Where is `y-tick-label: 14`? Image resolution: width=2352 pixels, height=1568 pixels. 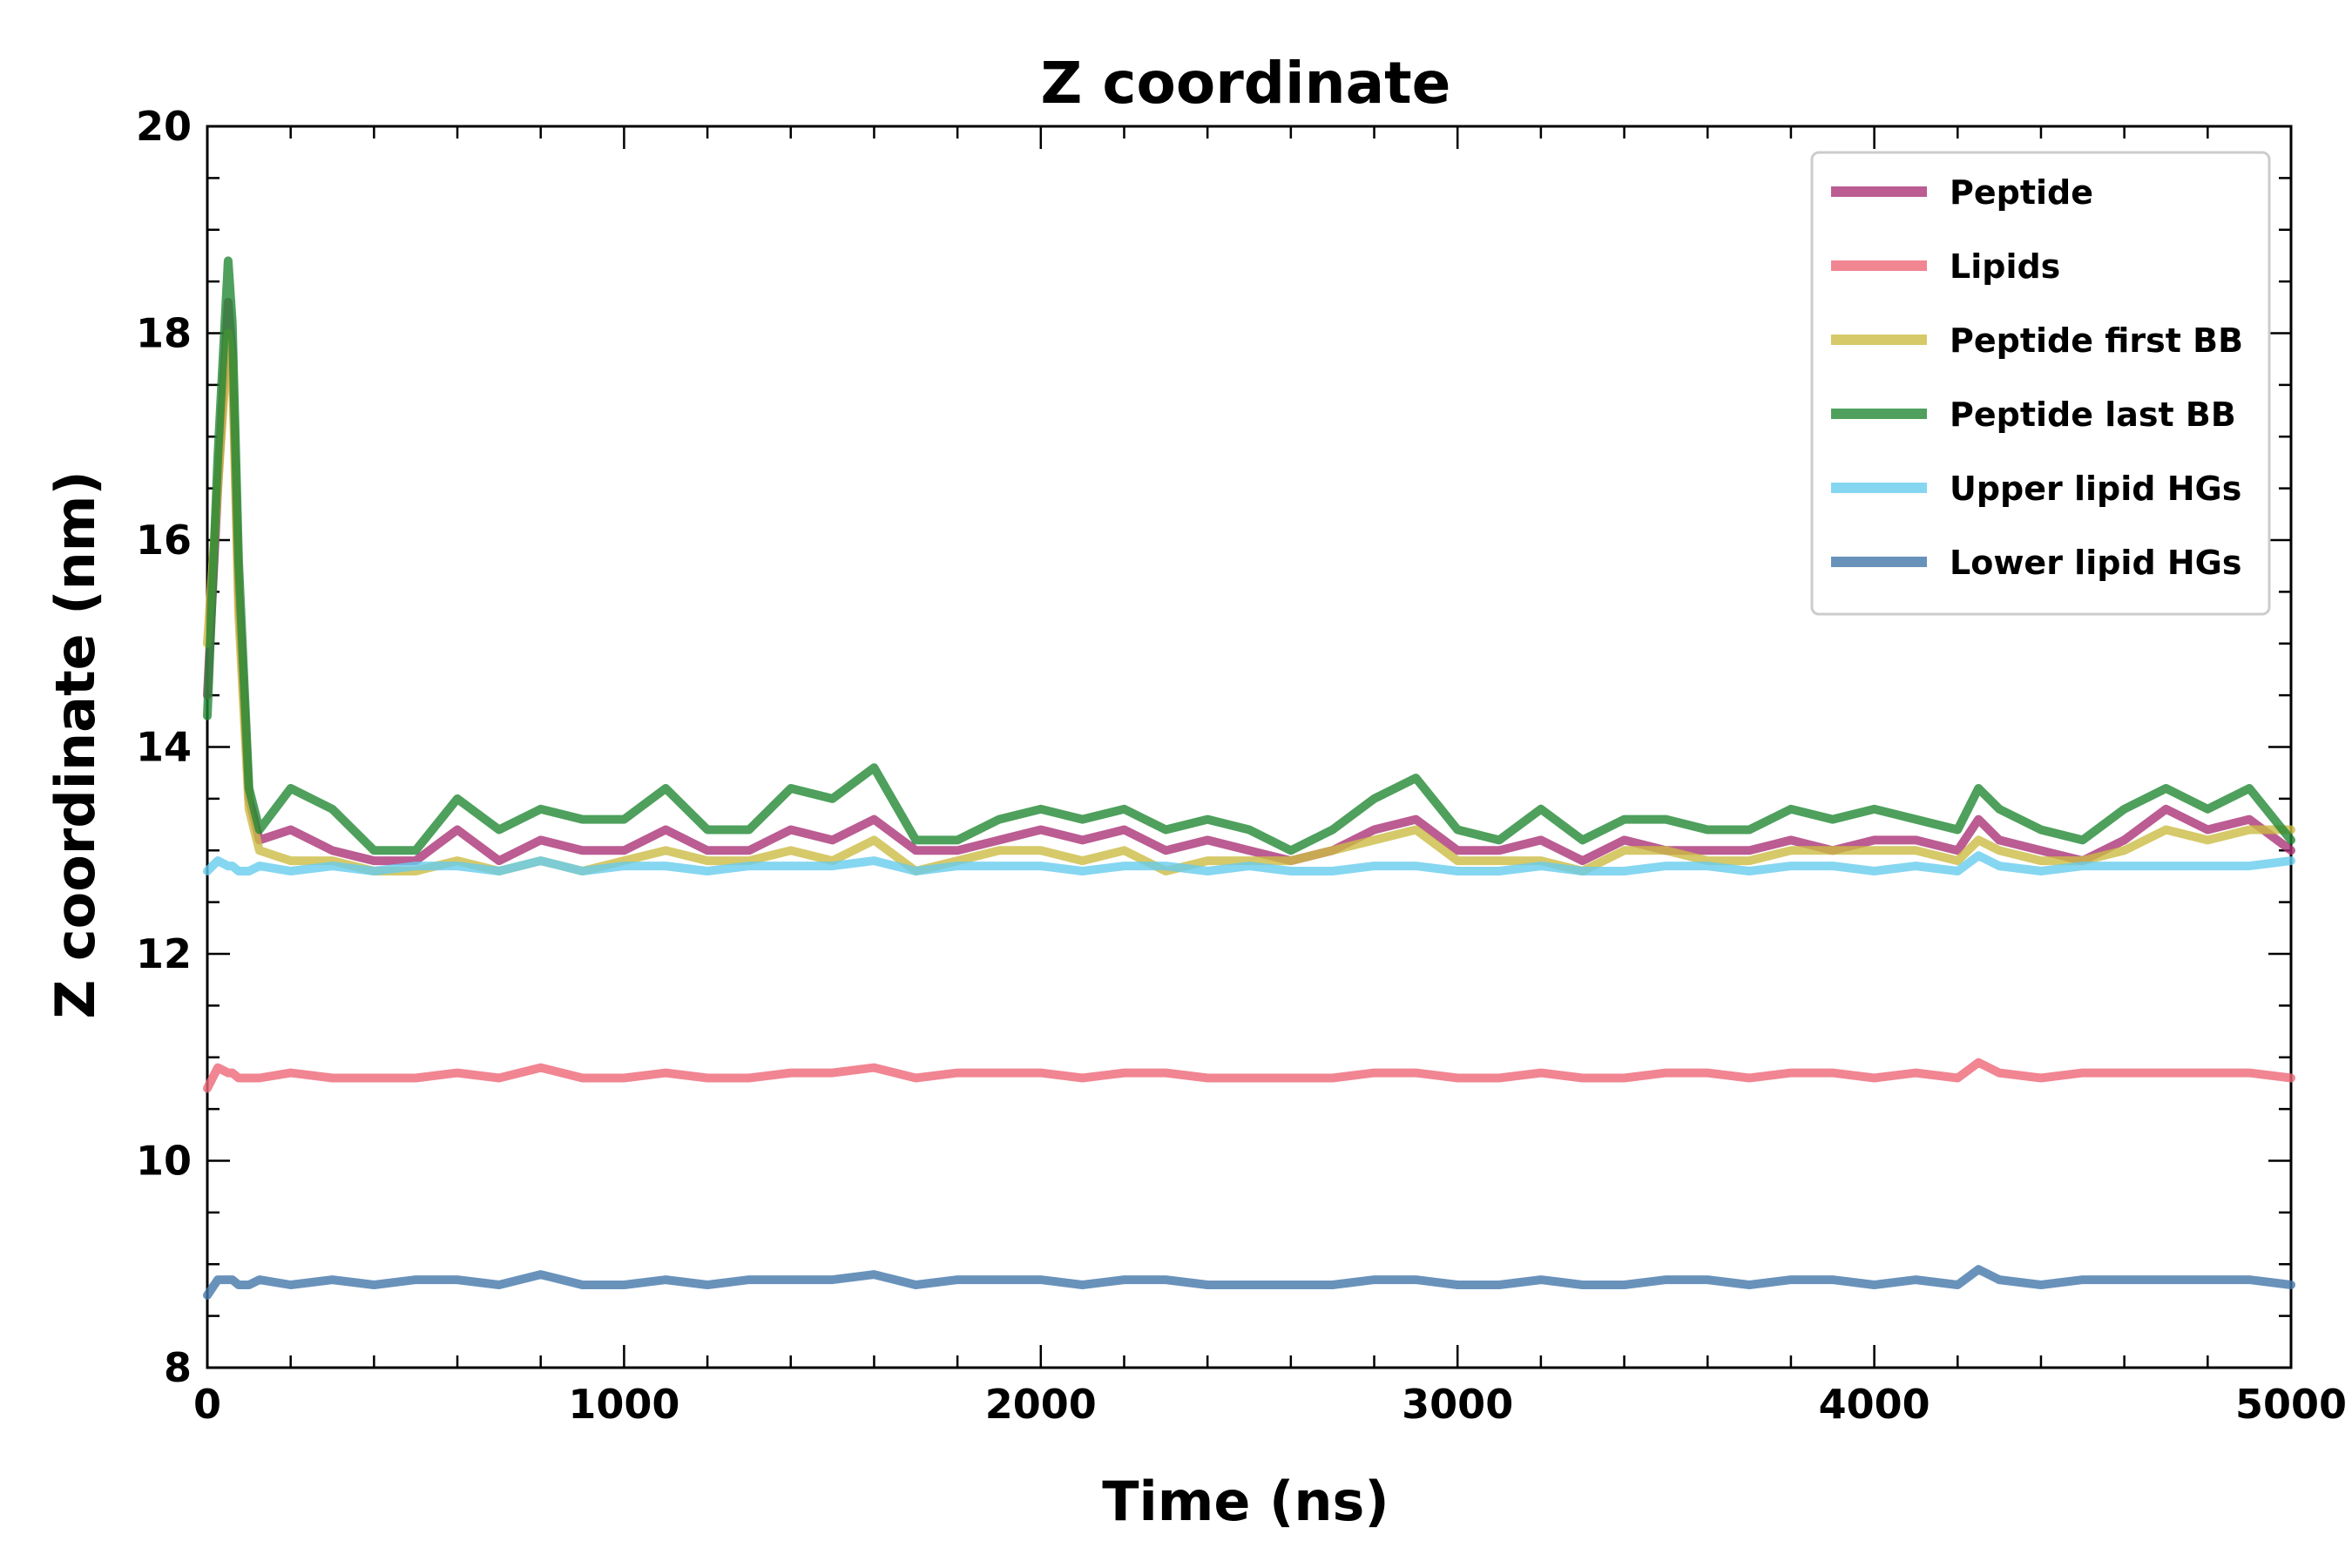 y-tick-label: 14 is located at coordinates (164, 747).